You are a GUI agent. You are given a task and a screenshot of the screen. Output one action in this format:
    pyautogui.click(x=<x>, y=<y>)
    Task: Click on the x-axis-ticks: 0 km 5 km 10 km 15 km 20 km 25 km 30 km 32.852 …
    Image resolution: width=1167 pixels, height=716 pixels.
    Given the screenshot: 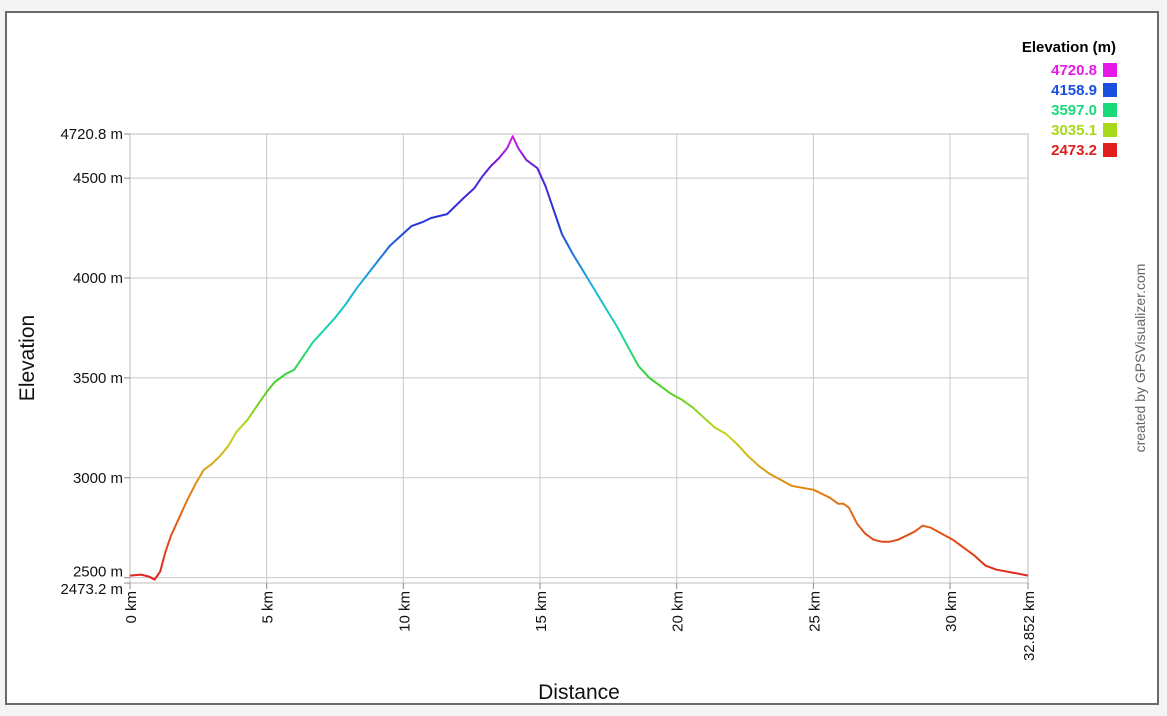 What is the action you would take?
    pyautogui.click(x=580, y=622)
    